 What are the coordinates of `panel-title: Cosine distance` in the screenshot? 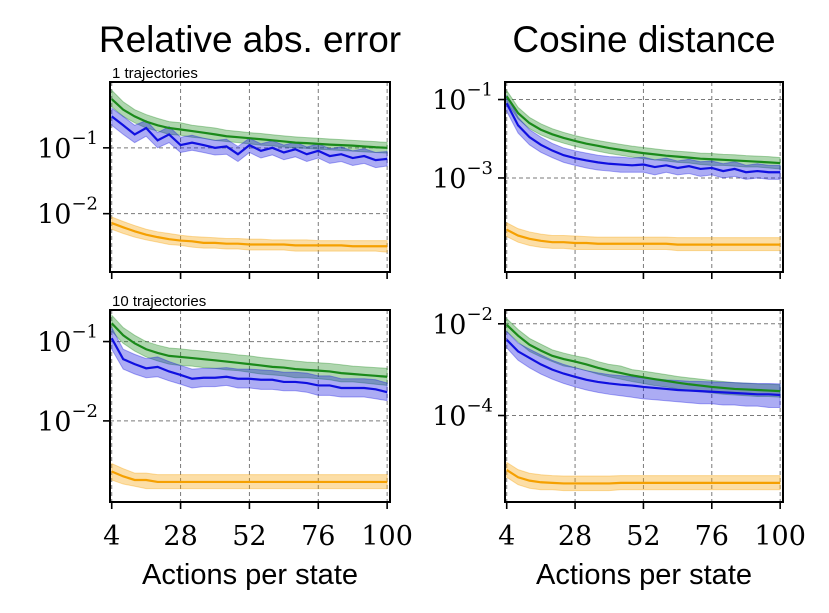 It's located at (643, 39).